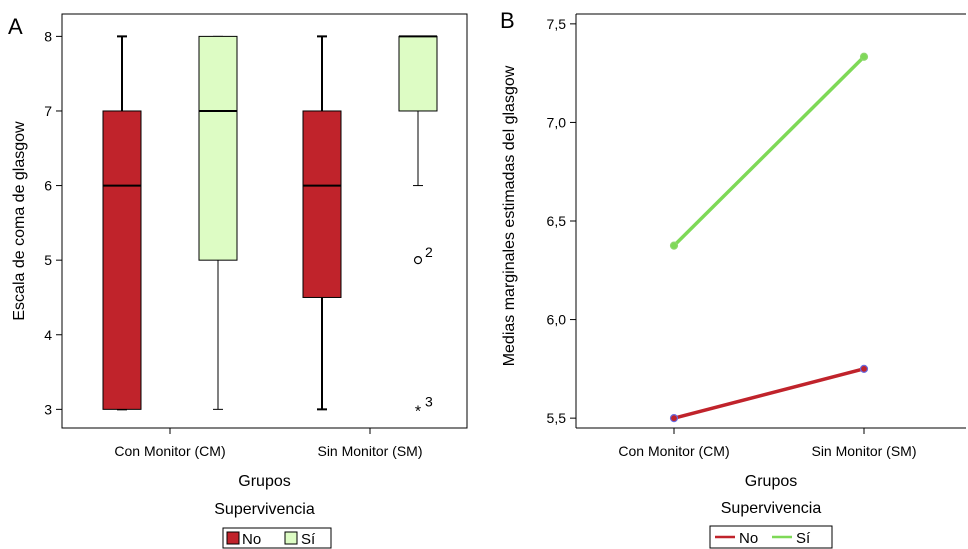 This screenshot has width=968, height=549. I want to click on y-tick-label: 7,0, so click(557, 122).